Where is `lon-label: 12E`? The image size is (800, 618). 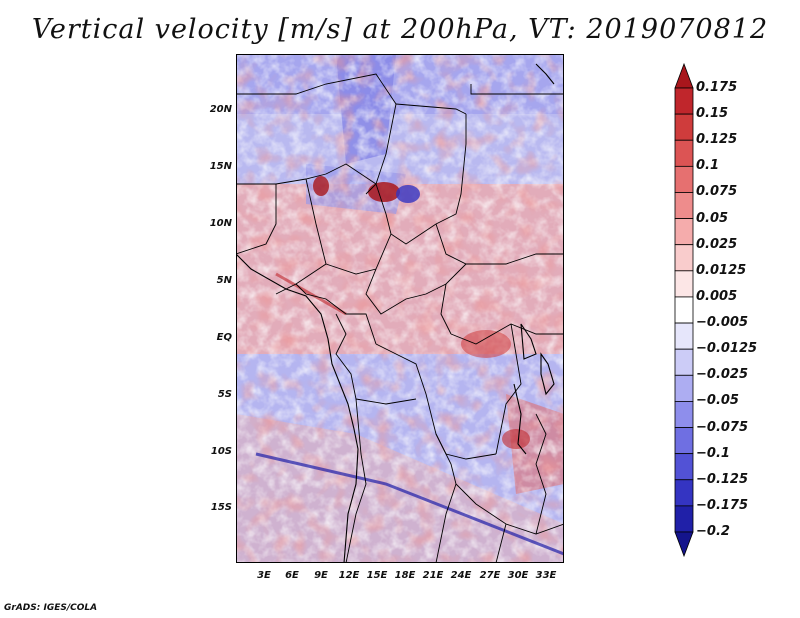 lon-label: 12E is located at coordinates (349, 575).